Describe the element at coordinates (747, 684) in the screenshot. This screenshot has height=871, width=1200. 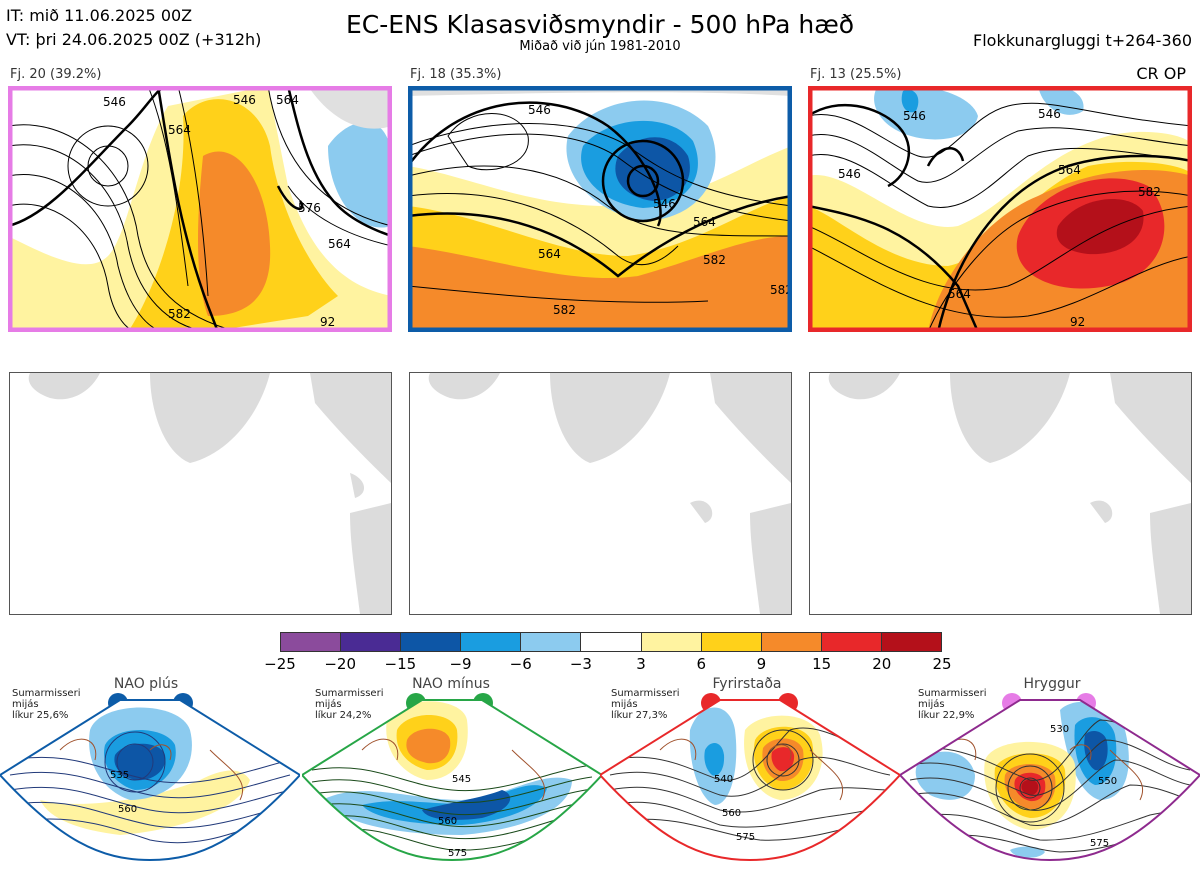
I see `regime-3-name: Fyrirstaða` at that location.